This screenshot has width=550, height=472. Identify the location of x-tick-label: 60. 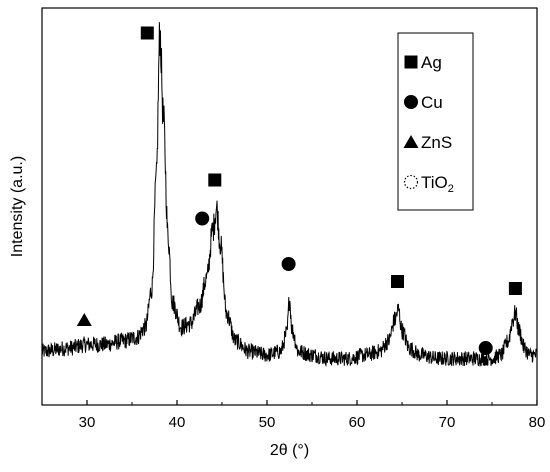
(357, 422).